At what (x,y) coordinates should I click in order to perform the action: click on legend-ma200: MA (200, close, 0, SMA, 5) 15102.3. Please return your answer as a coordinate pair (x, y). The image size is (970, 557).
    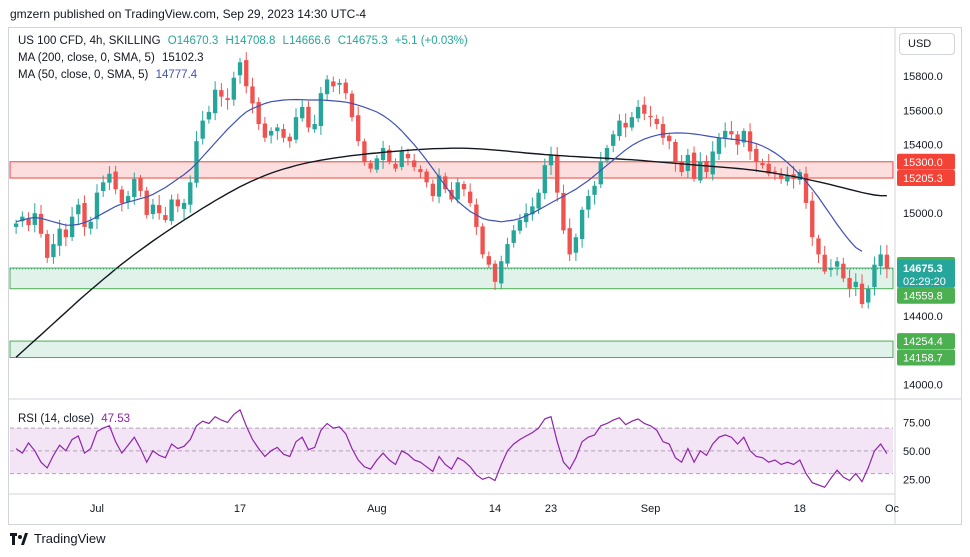
    Looking at the image, I should click on (113, 58).